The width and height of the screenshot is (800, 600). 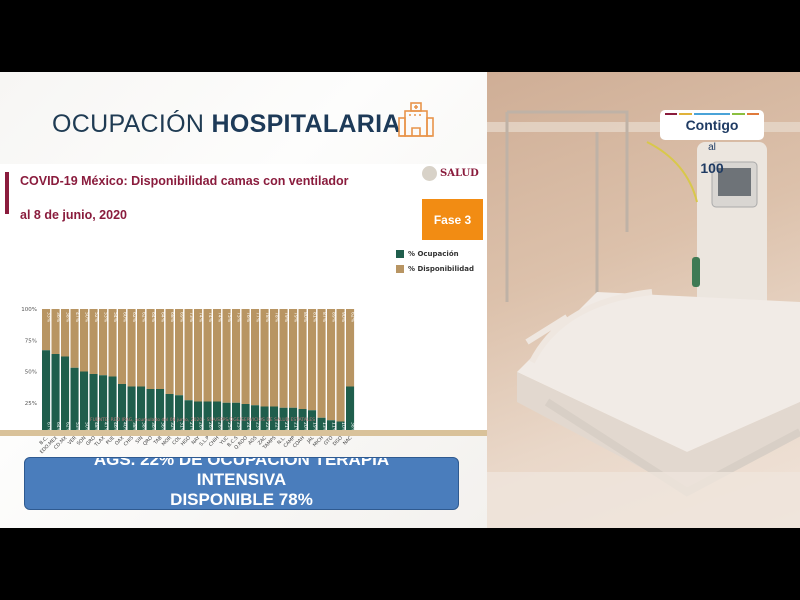 I want to click on data-label-ocupacion: 36%, so click(x=153, y=427).